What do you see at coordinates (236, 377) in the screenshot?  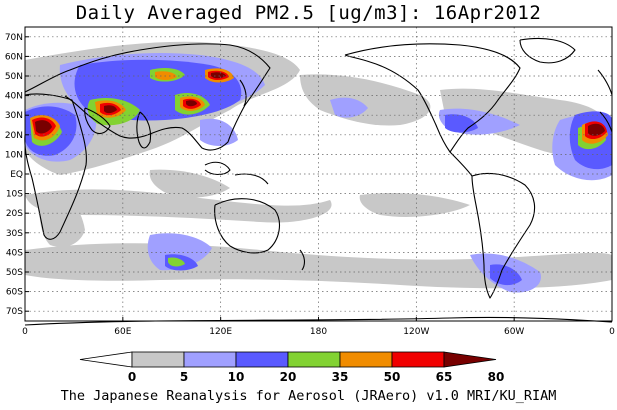 I see `colorbar-level-label: 10` at bounding box center [236, 377].